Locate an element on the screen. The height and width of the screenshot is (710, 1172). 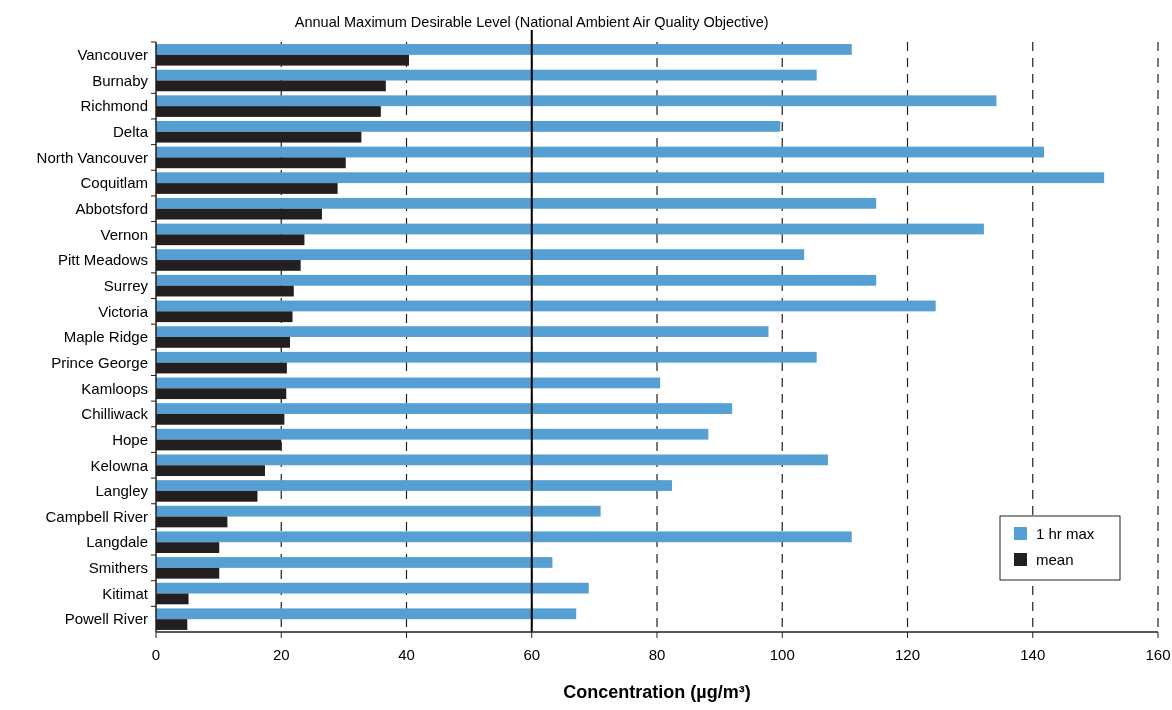
y-tick-label: Maple Ridge is located at coordinates (105, 337).